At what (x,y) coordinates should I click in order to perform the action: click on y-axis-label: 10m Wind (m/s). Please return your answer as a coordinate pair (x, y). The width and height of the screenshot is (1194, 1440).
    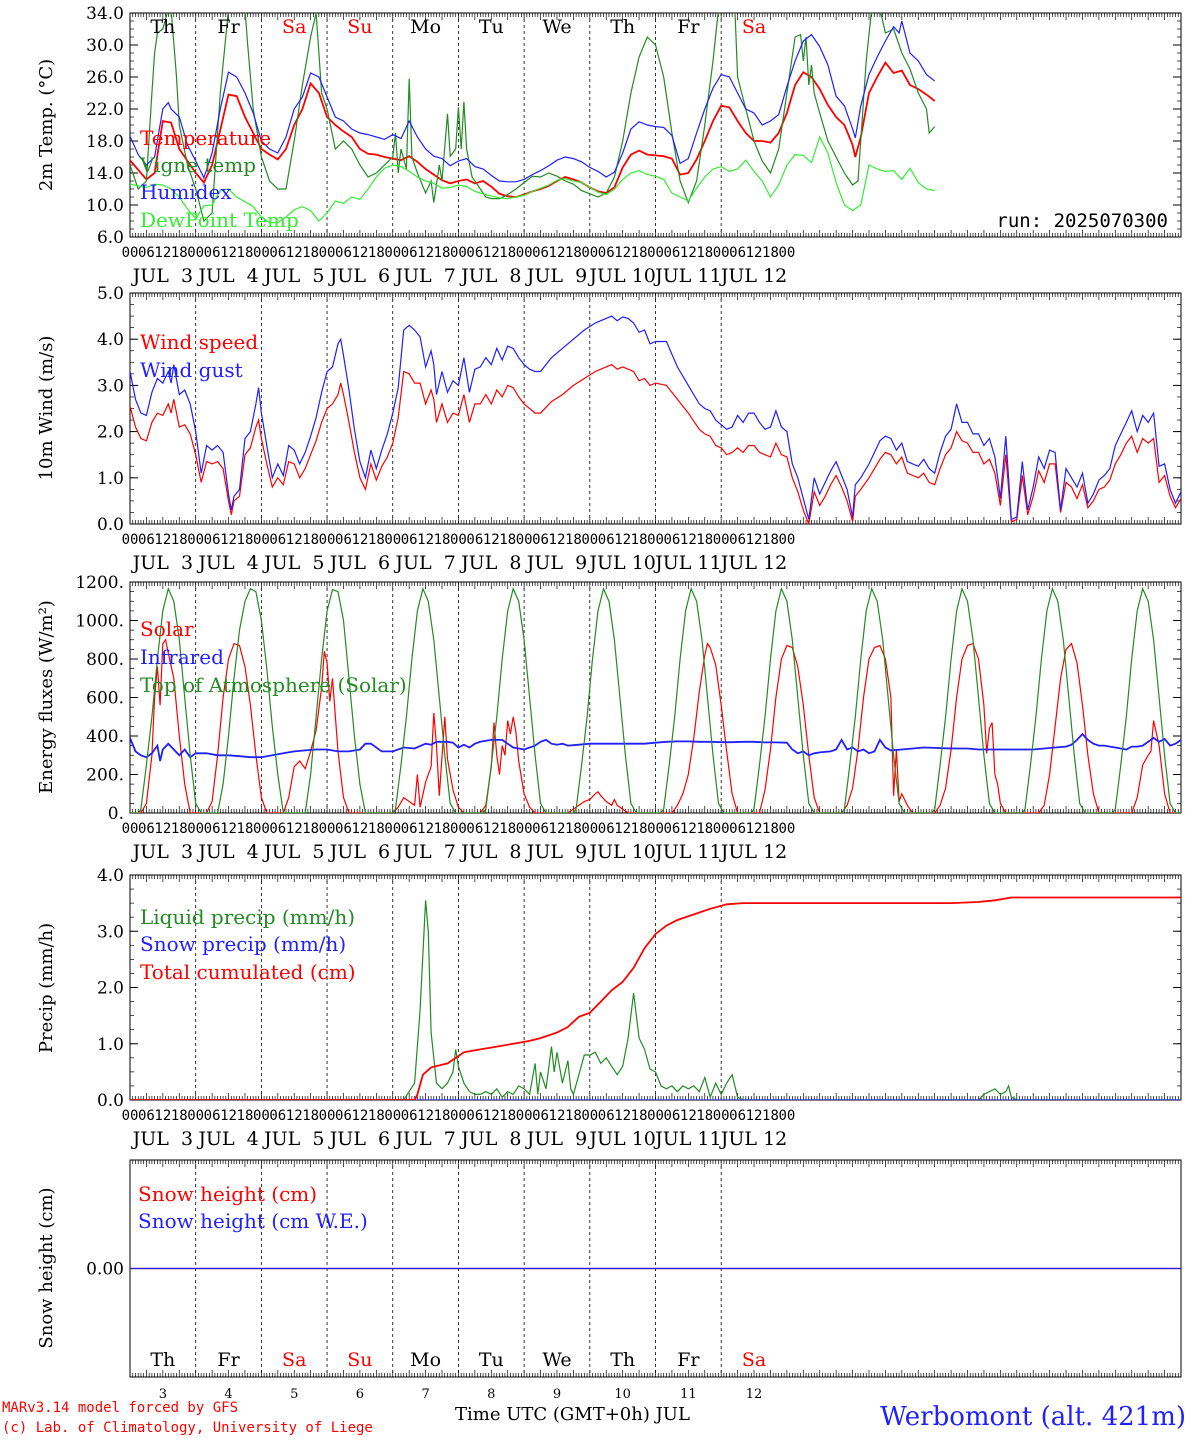
    Looking at the image, I should click on (46, 408).